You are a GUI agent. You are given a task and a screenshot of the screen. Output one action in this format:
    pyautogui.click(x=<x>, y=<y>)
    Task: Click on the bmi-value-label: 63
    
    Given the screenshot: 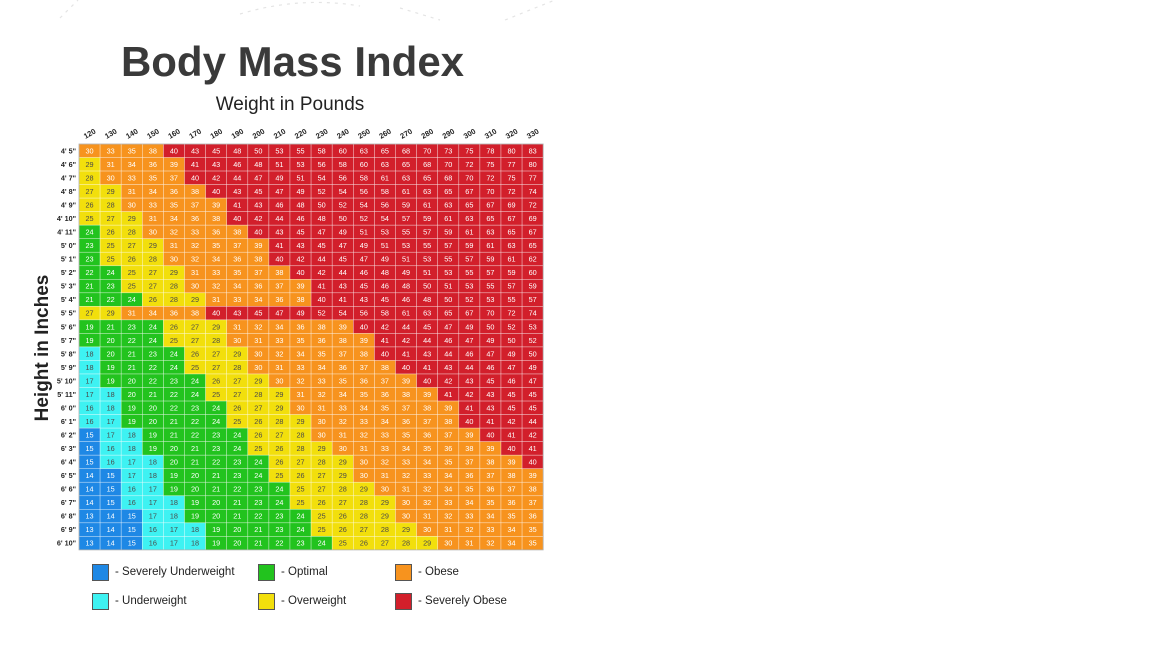 What is the action you would take?
    pyautogui.click(x=490, y=232)
    